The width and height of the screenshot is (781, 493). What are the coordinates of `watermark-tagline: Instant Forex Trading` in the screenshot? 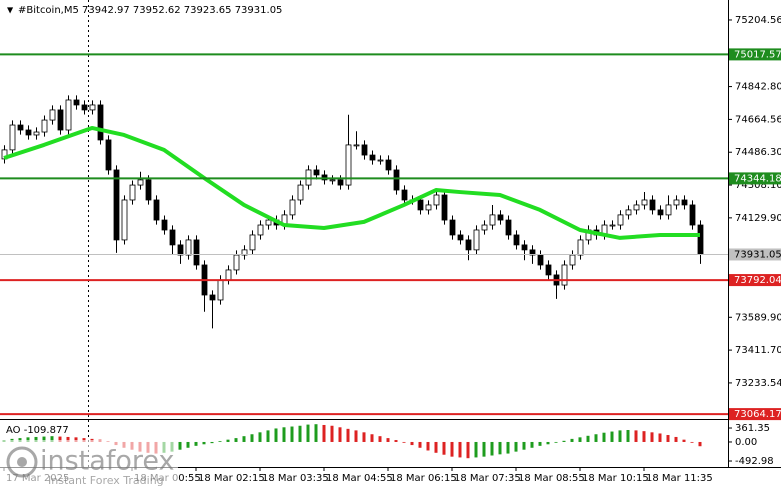 It's located at (106, 480).